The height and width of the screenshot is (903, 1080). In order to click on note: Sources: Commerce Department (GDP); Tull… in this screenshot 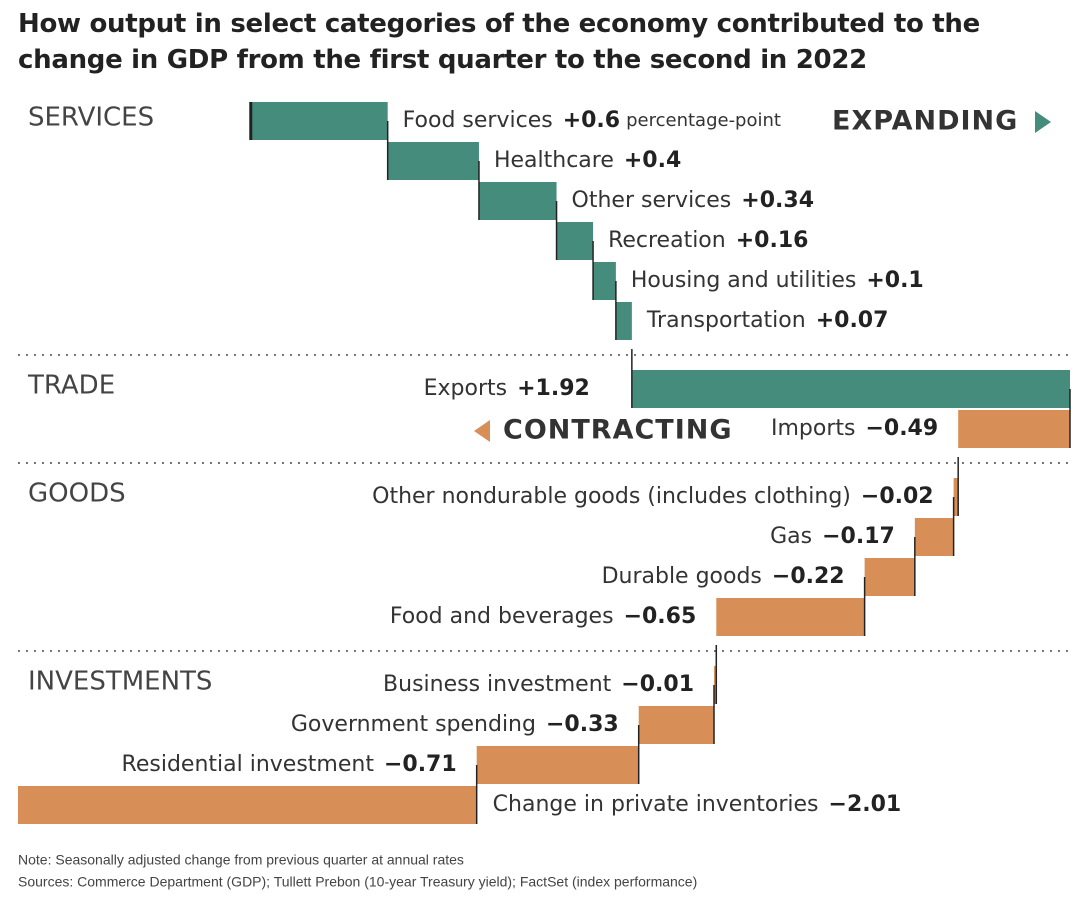, I will do `click(357, 882)`.